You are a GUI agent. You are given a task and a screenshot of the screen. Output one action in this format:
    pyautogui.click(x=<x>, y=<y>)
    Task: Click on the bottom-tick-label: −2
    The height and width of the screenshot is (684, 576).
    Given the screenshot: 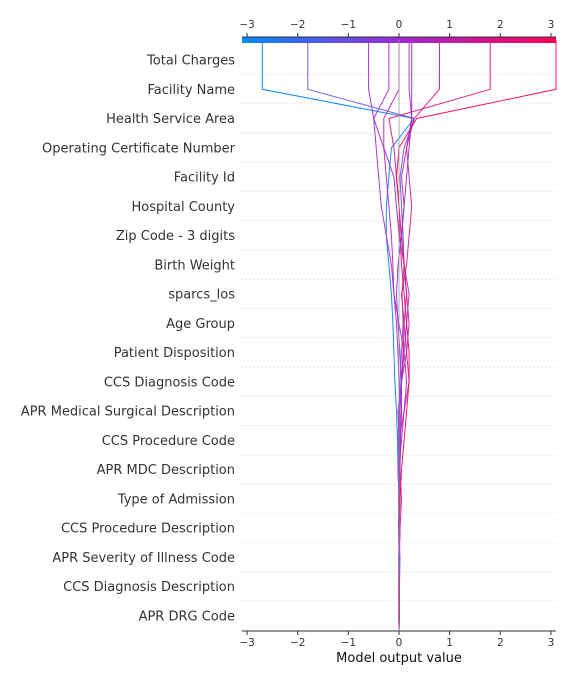 What is the action you would take?
    pyautogui.click(x=297, y=643)
    